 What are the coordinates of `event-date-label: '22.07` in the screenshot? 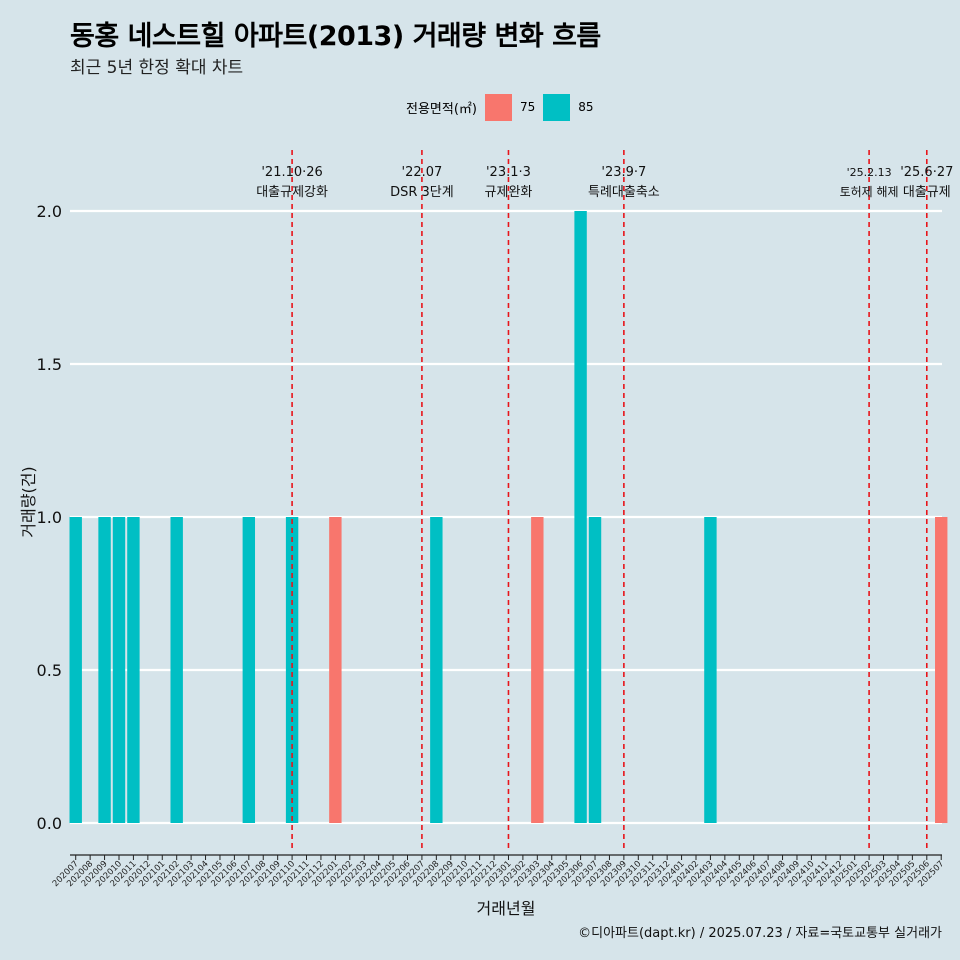 It's located at (422, 172).